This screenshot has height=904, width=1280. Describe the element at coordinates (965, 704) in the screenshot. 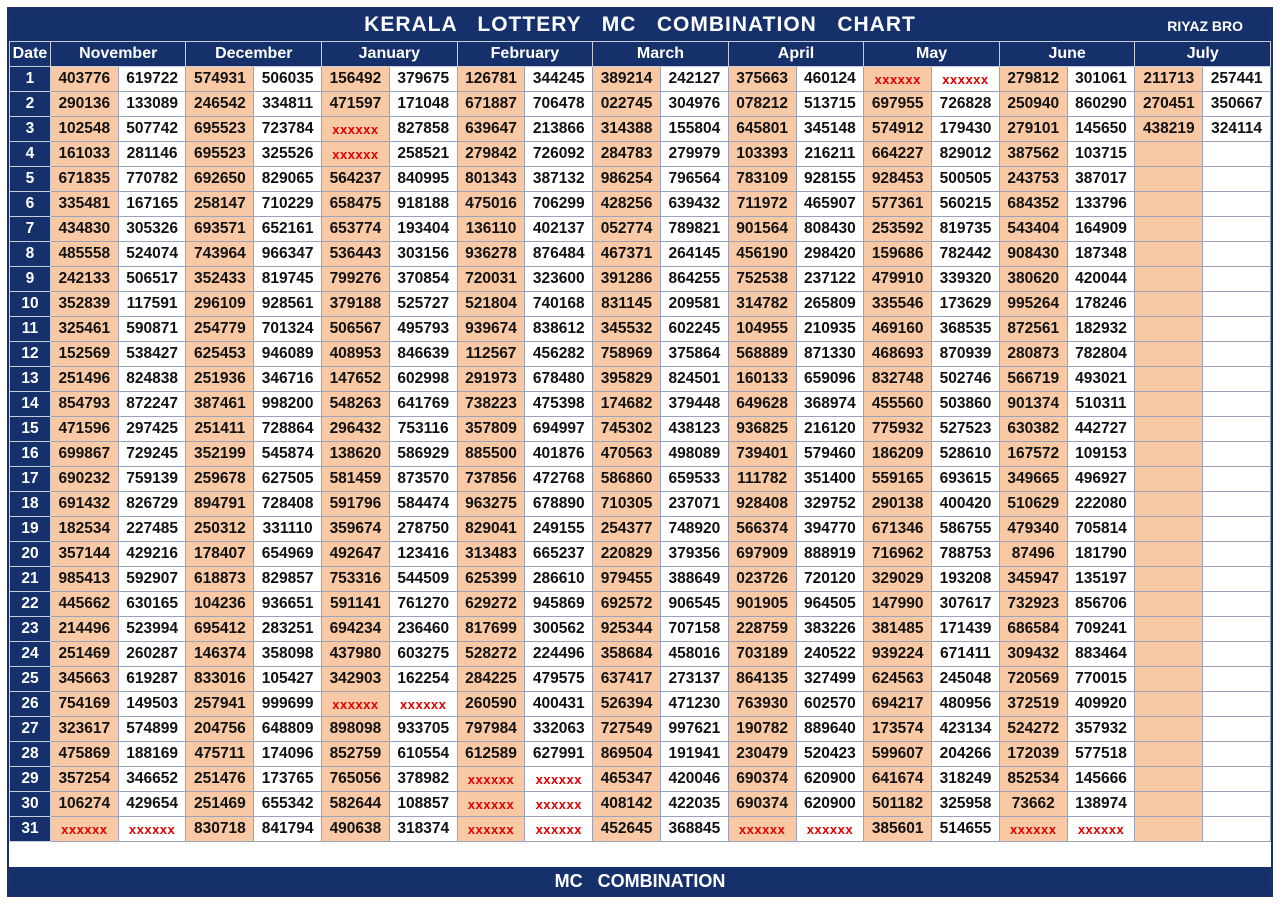

I see `number-cell: 480956` at that location.